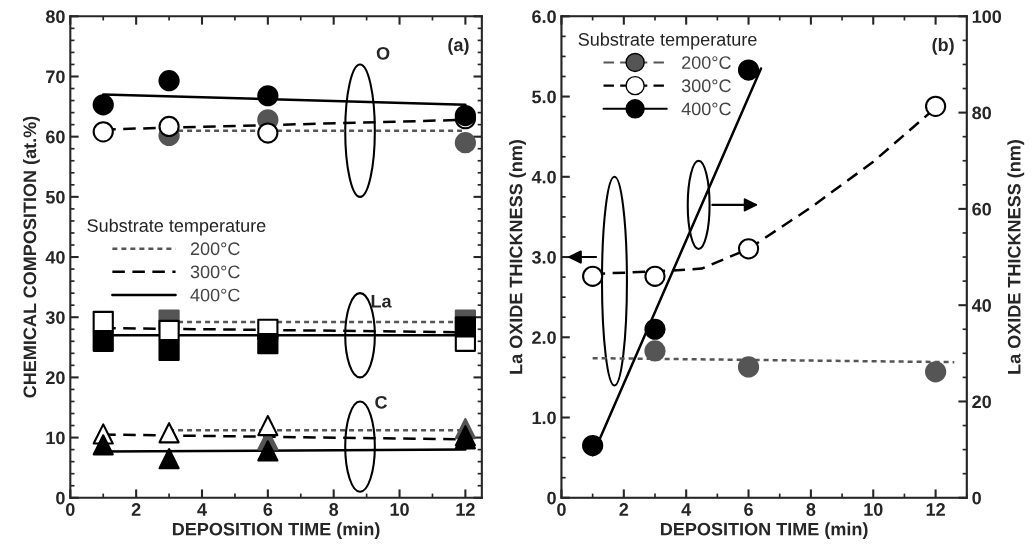  Describe the element at coordinates (543, 257) in the screenshot. I see `y-tick-label: 3.0` at that location.